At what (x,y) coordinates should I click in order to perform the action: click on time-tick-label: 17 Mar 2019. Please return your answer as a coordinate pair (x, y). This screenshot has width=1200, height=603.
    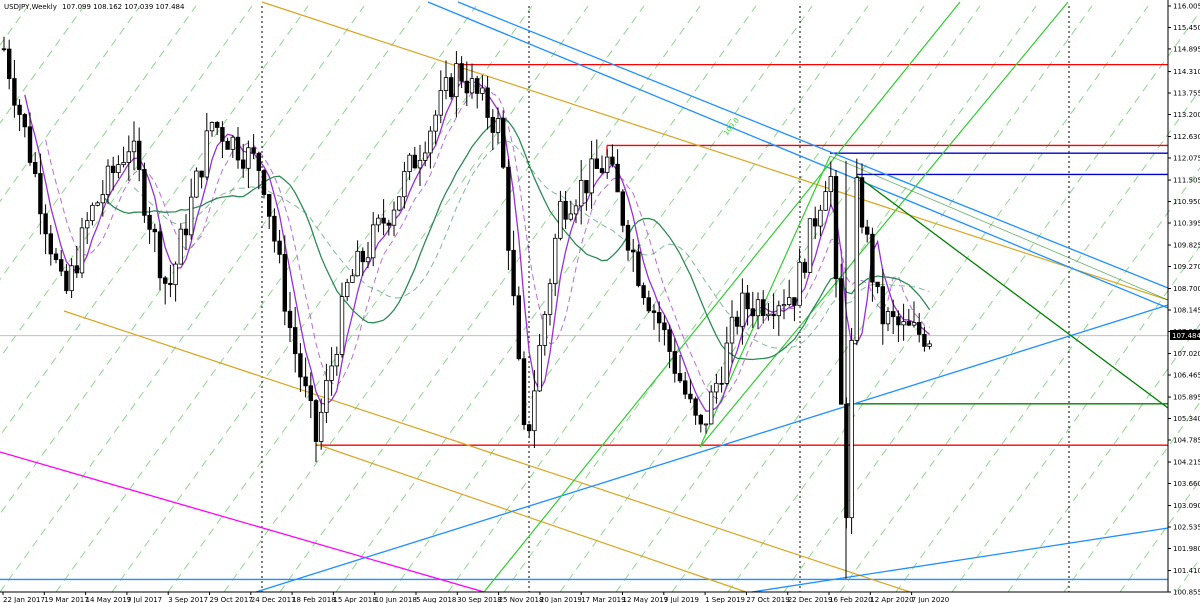
    Looking at the image, I should click on (603, 599).